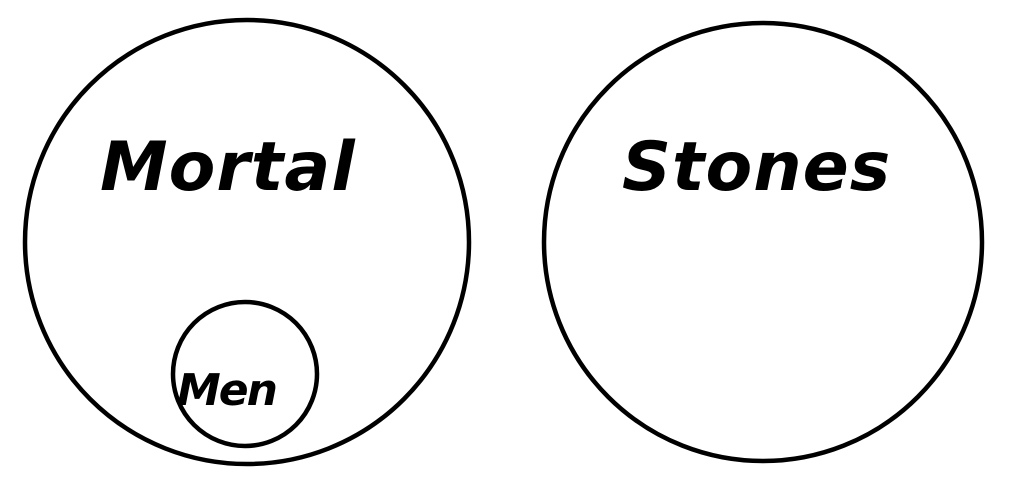 The height and width of the screenshot is (487, 1011). What do you see at coordinates (756, 167) in the screenshot?
I see `stones-label: Stones` at bounding box center [756, 167].